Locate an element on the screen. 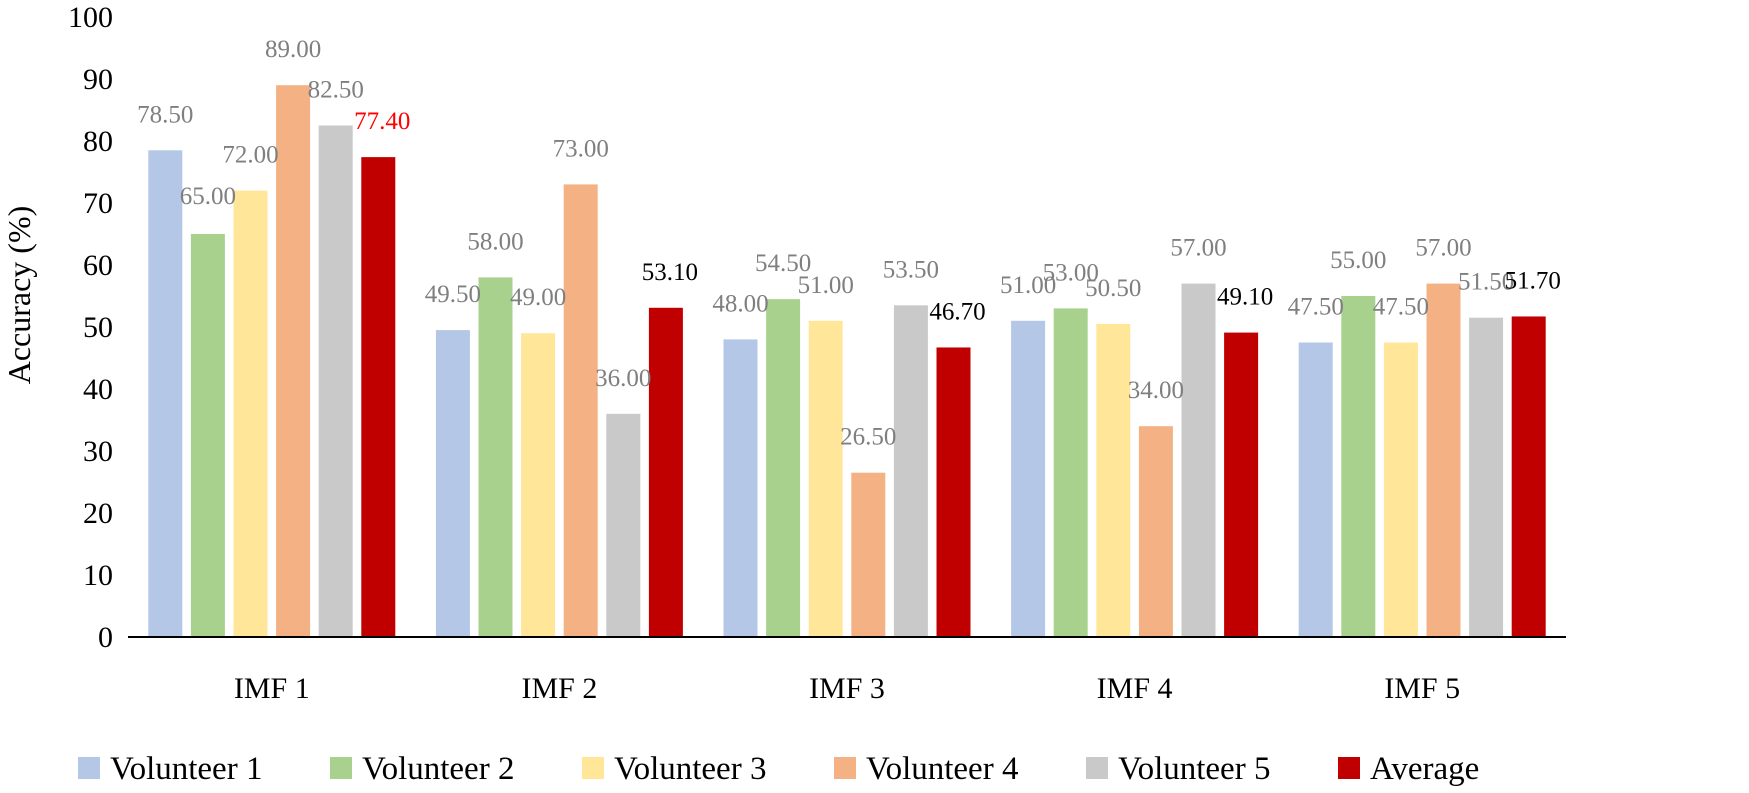 The height and width of the screenshot is (793, 1749). data-label: 89.00 is located at coordinates (293, 49).